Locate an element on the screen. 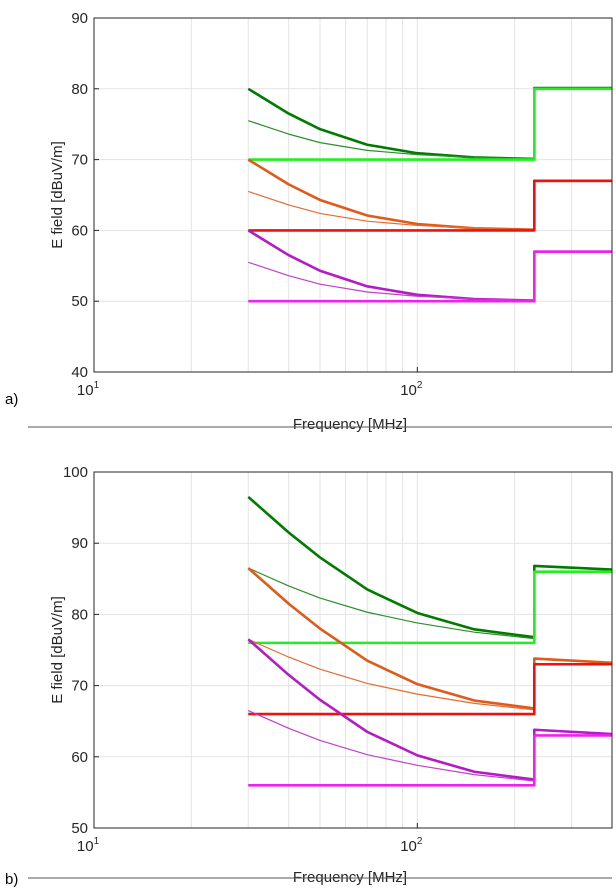  panel-label: b) is located at coordinates (11, 879).